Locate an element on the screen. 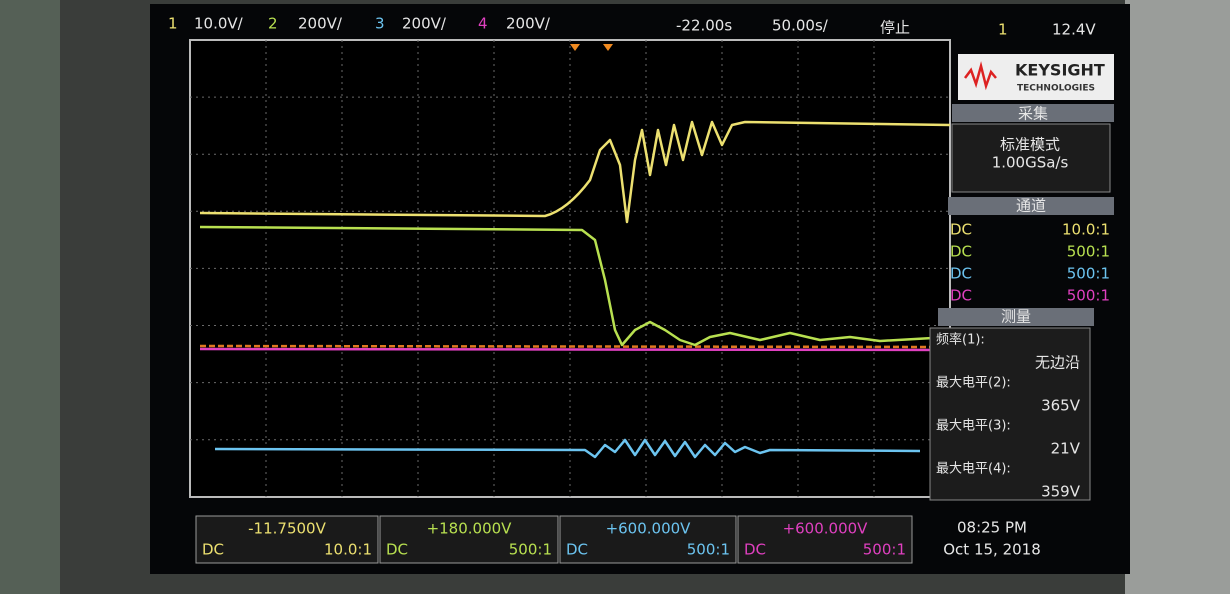 The width and height of the screenshot is (1230, 594). run-status: 停止 is located at coordinates (895, 28).